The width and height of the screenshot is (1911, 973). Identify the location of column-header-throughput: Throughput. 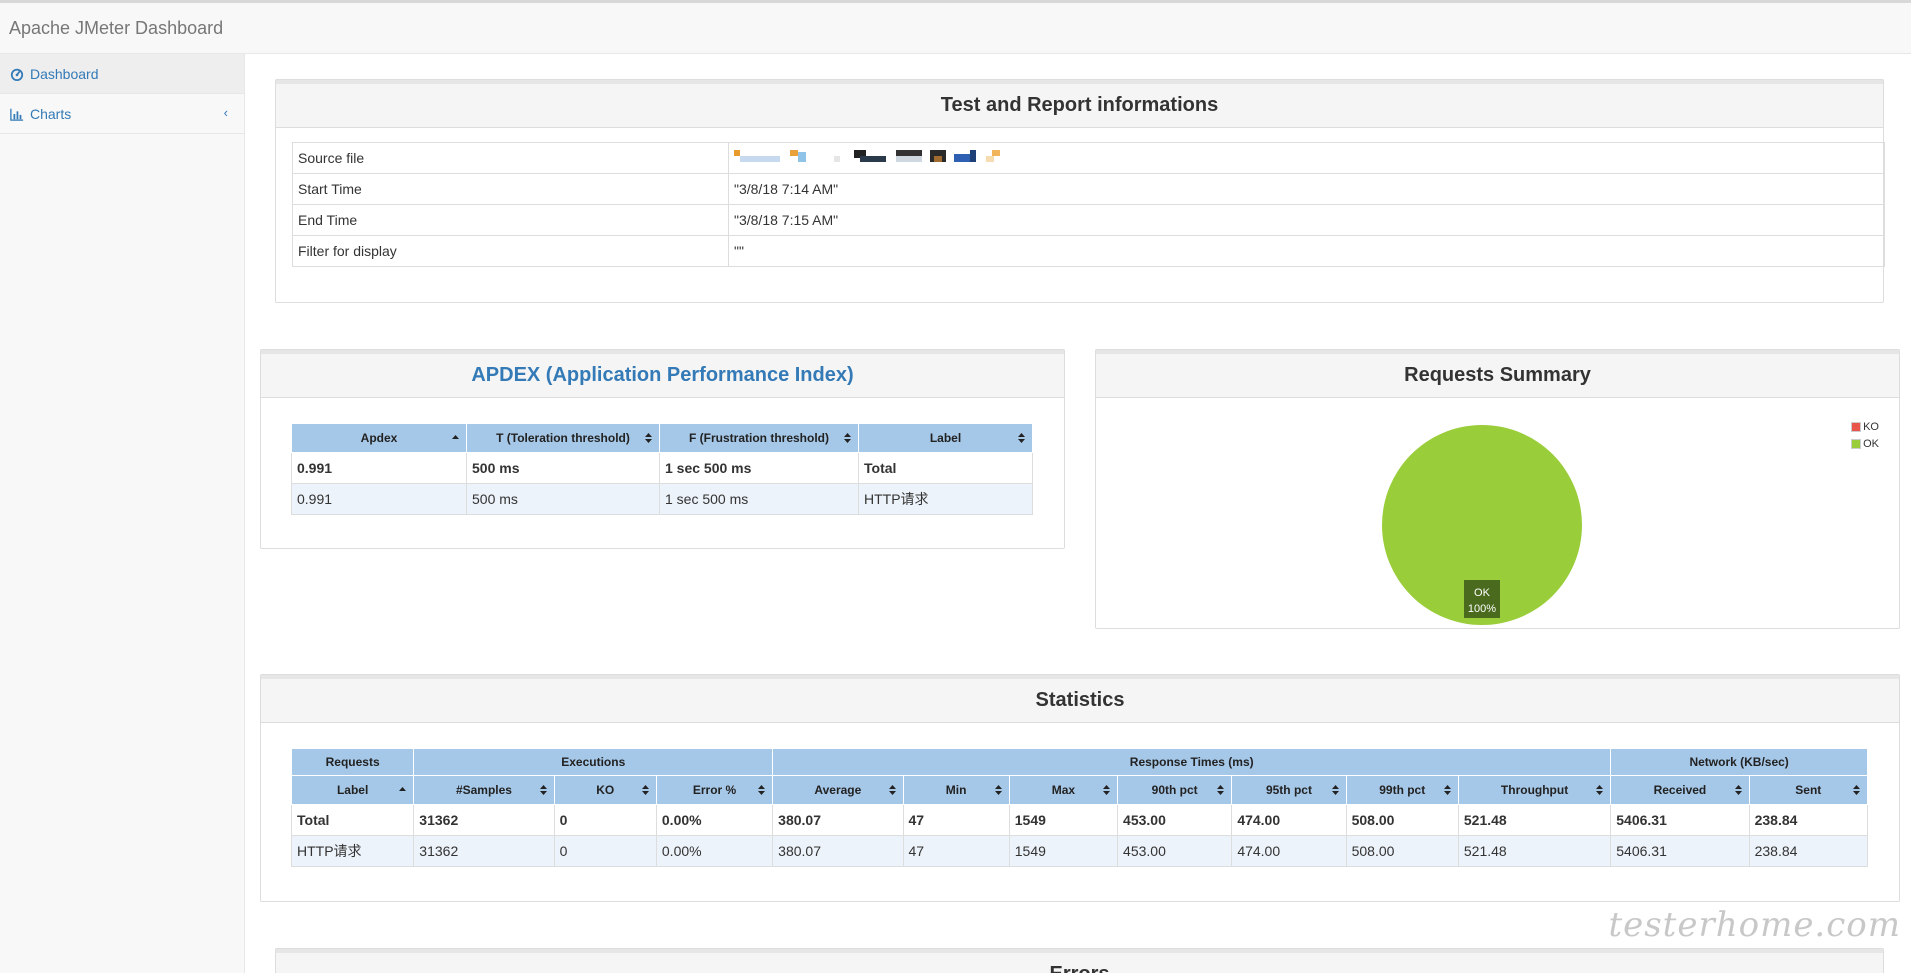
(1534, 790).